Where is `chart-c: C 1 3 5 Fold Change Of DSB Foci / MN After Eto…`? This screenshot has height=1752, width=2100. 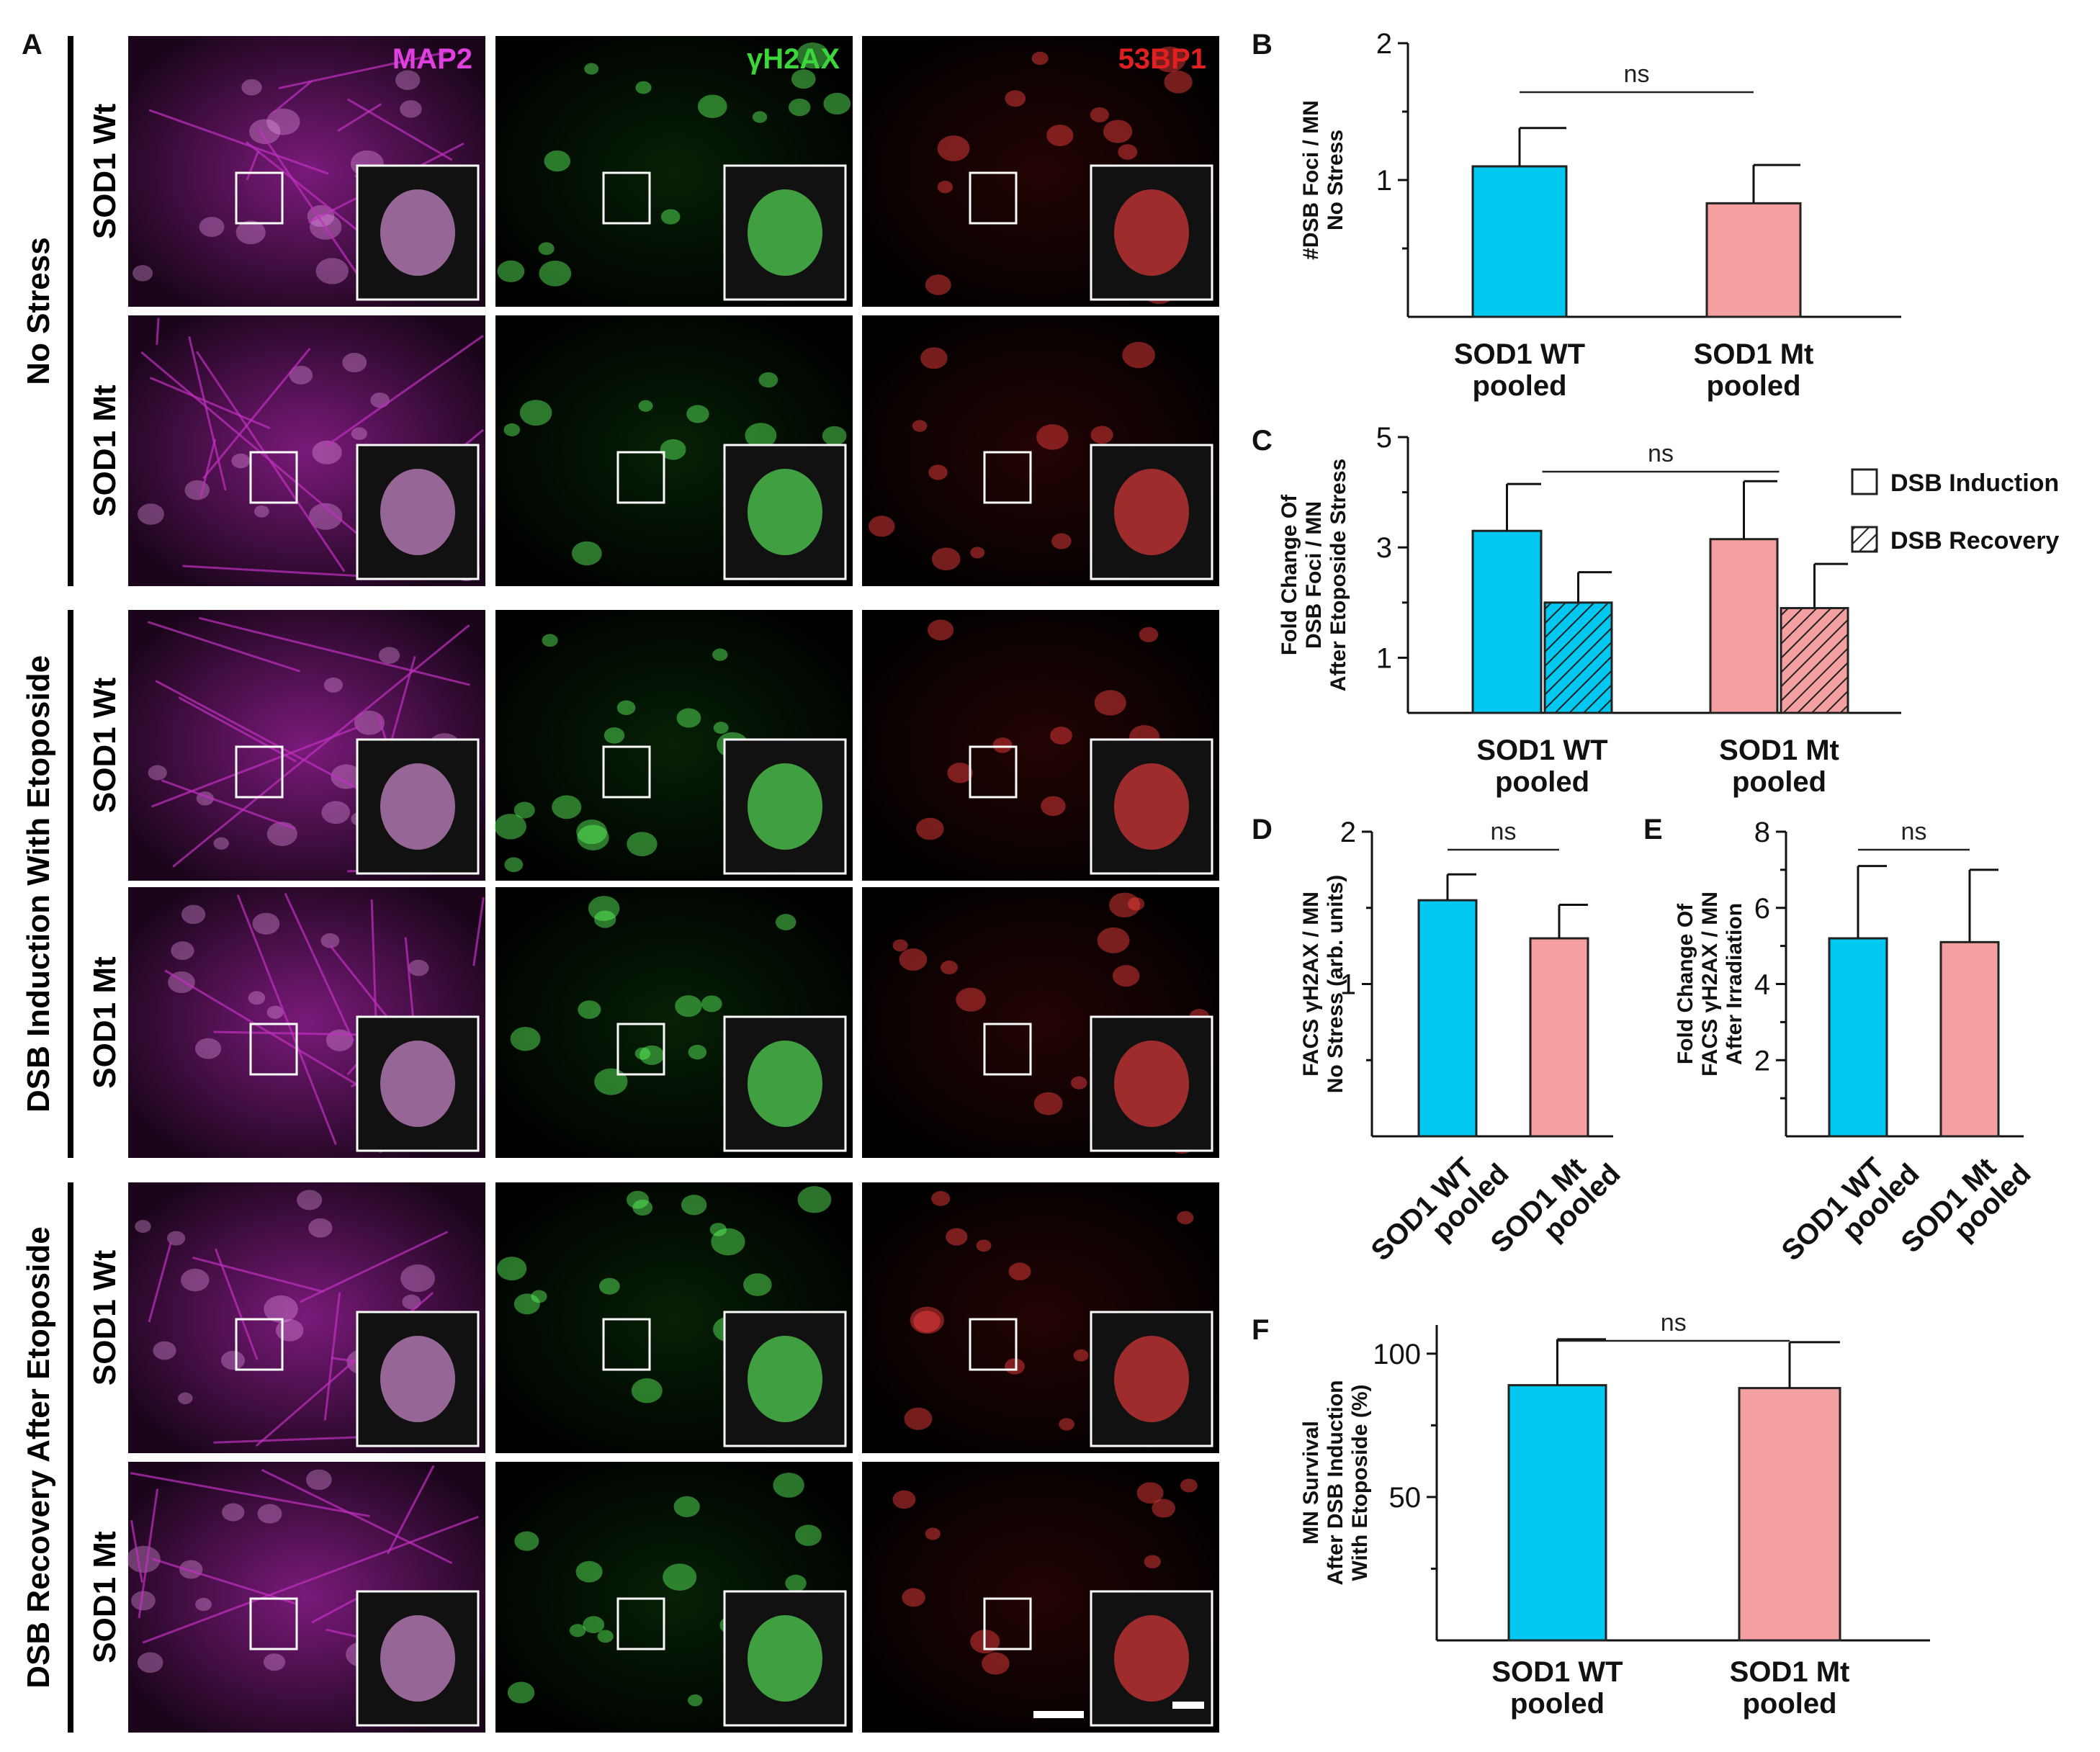 chart-c: C 1 3 5 Fold Change Of DSB Foci / MN After Eto… is located at coordinates (1656, 610).